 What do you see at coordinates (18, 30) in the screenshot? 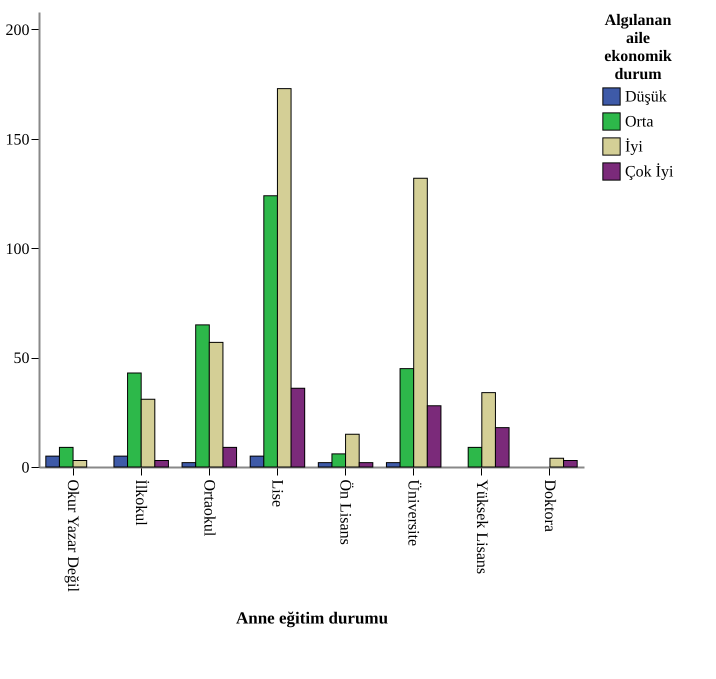
I see `y-tick-label: 200` at bounding box center [18, 30].